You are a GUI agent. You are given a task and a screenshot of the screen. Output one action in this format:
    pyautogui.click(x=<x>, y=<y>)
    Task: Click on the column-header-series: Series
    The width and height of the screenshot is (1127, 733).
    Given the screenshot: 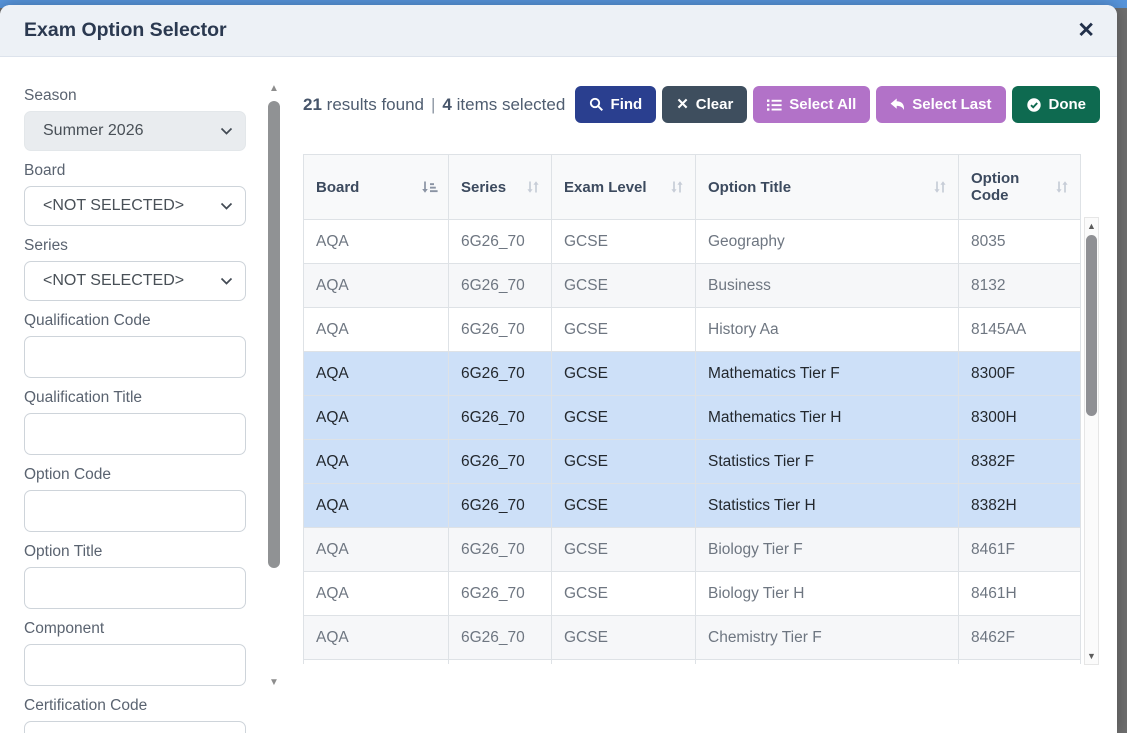 What is the action you would take?
    pyautogui.click(x=500, y=187)
    